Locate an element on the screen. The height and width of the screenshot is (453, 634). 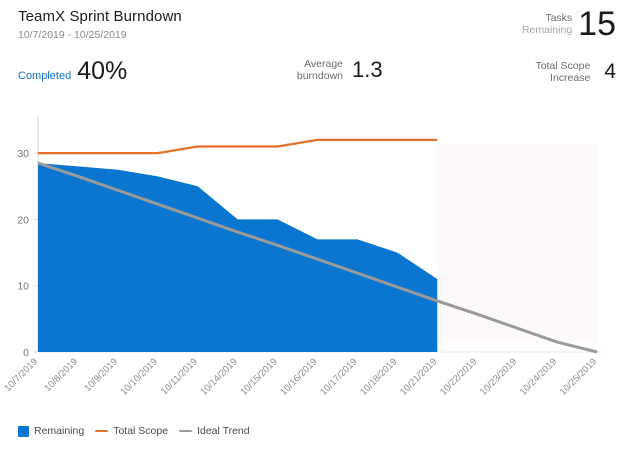
x-tick-label: 10/11/2019 is located at coordinates (179, 376).